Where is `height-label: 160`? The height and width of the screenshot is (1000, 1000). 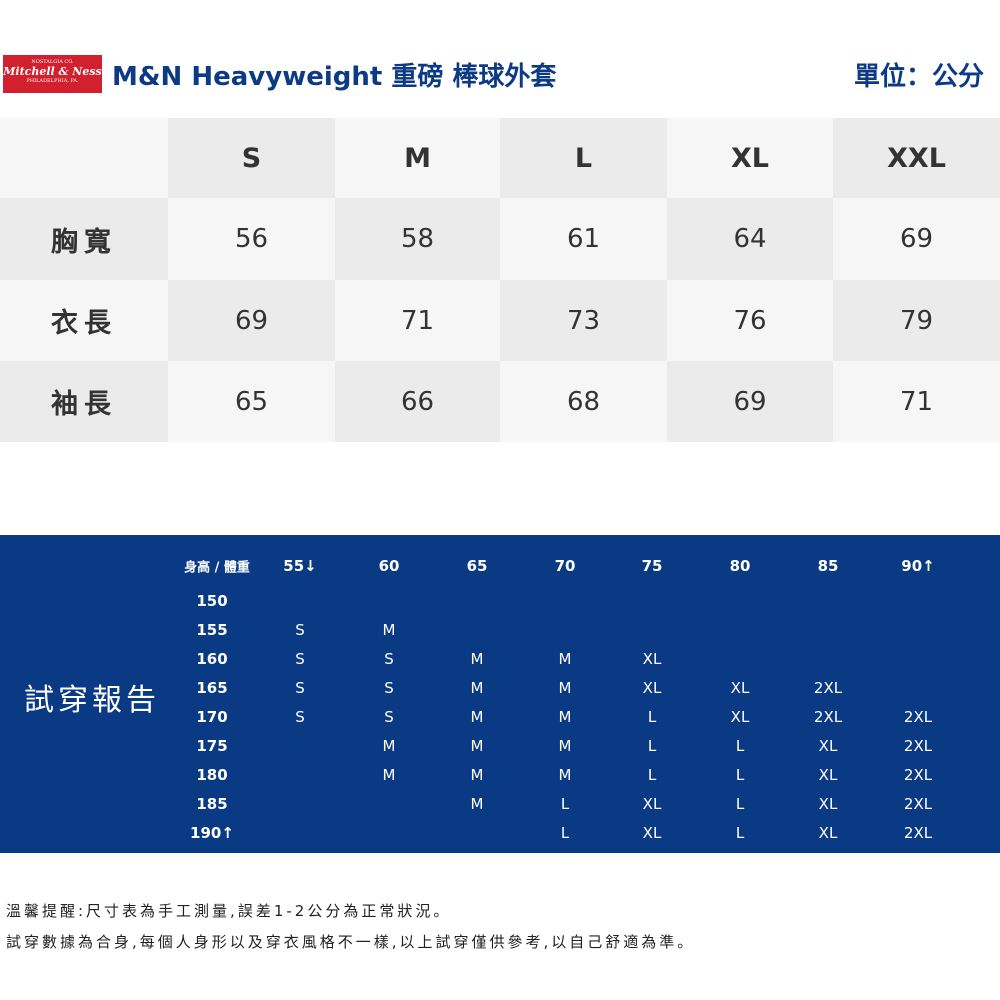
height-label: 160 is located at coordinates (212, 659).